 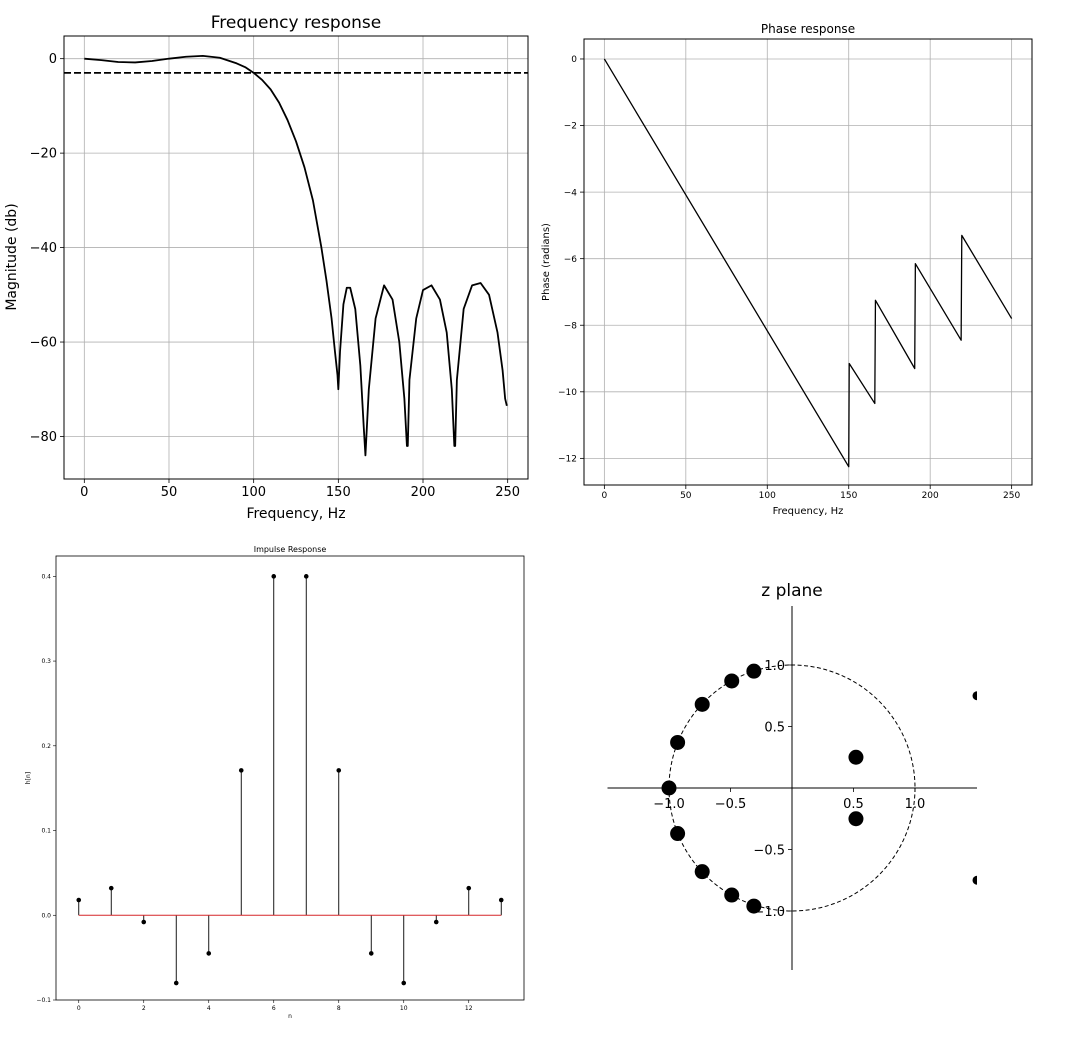 What do you see at coordinates (915, 804) in the screenshot?
I see `z-plane-xtick-label: 1.0` at bounding box center [915, 804].